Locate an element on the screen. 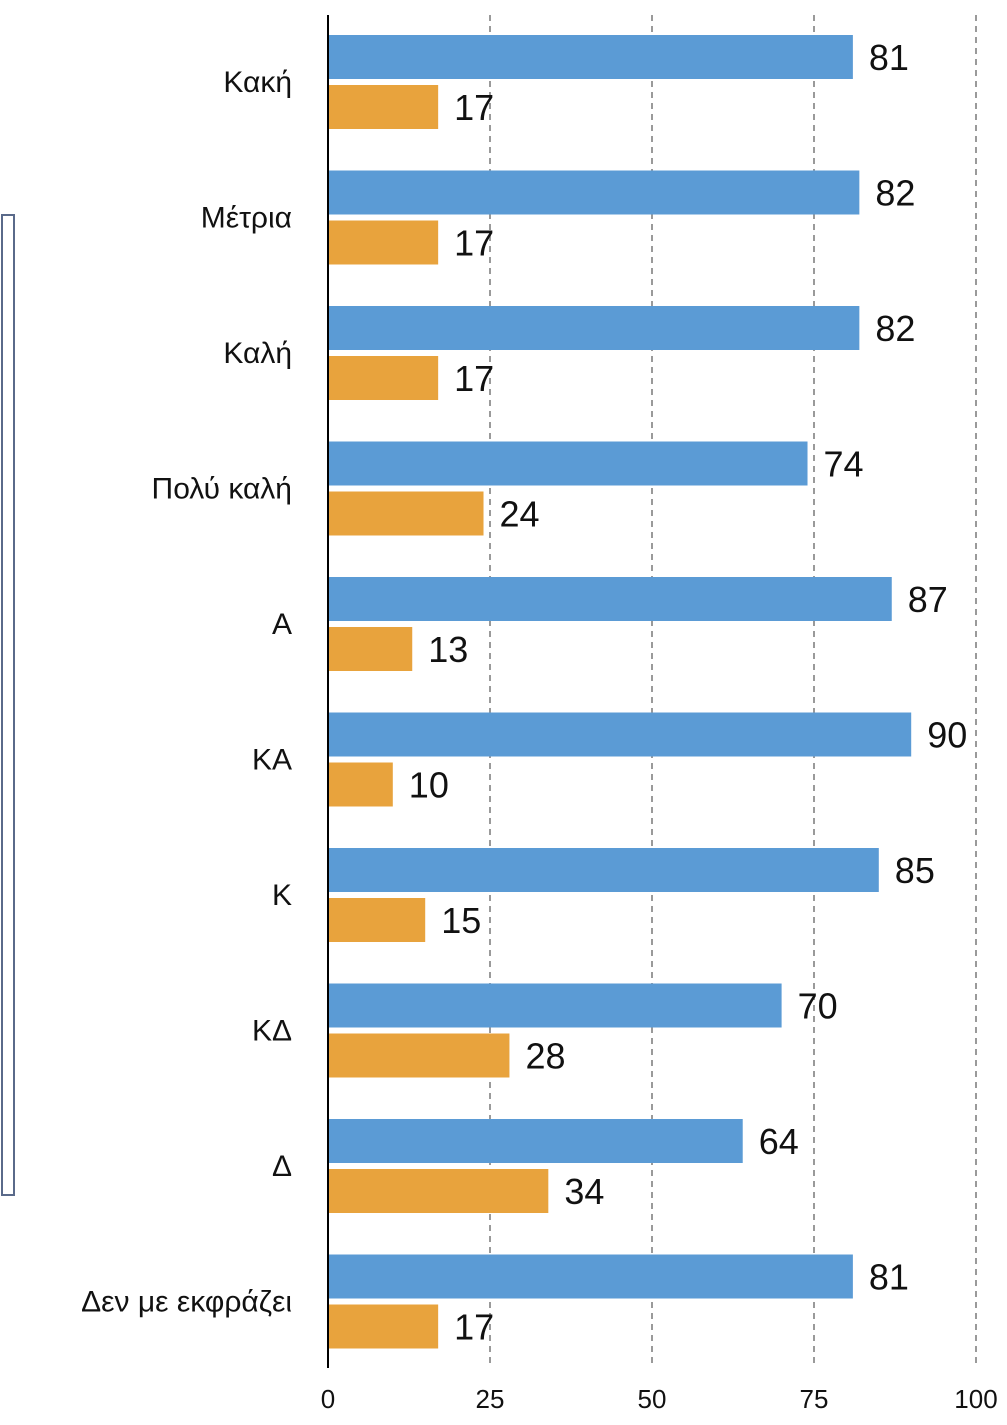 The height and width of the screenshot is (1425, 1007). data-label: 24 is located at coordinates (520, 514).